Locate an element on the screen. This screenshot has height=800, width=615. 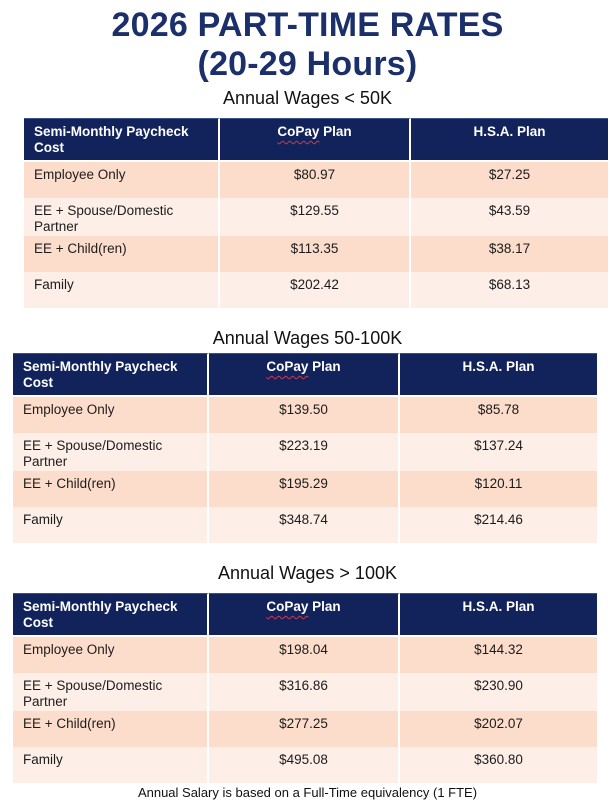
copay-value: $202.42 is located at coordinates (315, 290).